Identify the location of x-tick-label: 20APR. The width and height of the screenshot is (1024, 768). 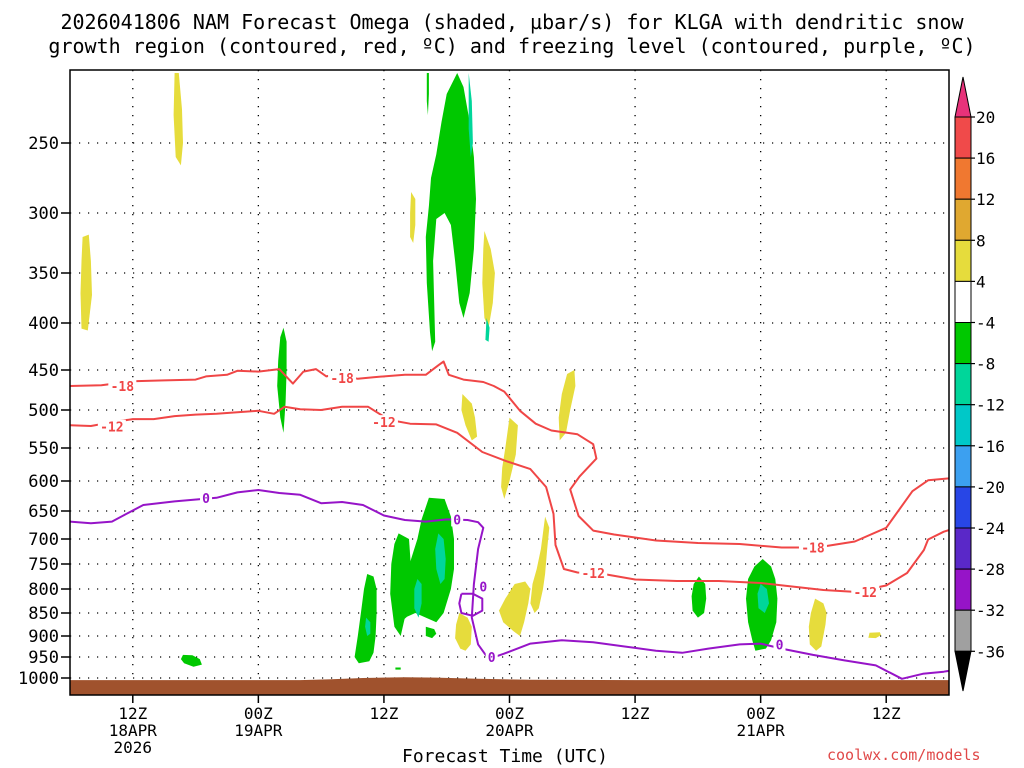
(509, 730).